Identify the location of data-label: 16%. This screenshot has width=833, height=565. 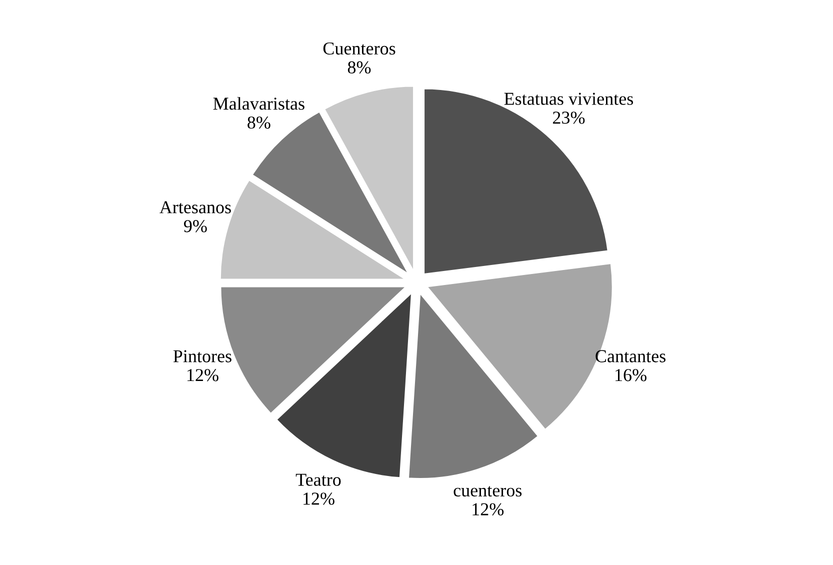
(631, 375).